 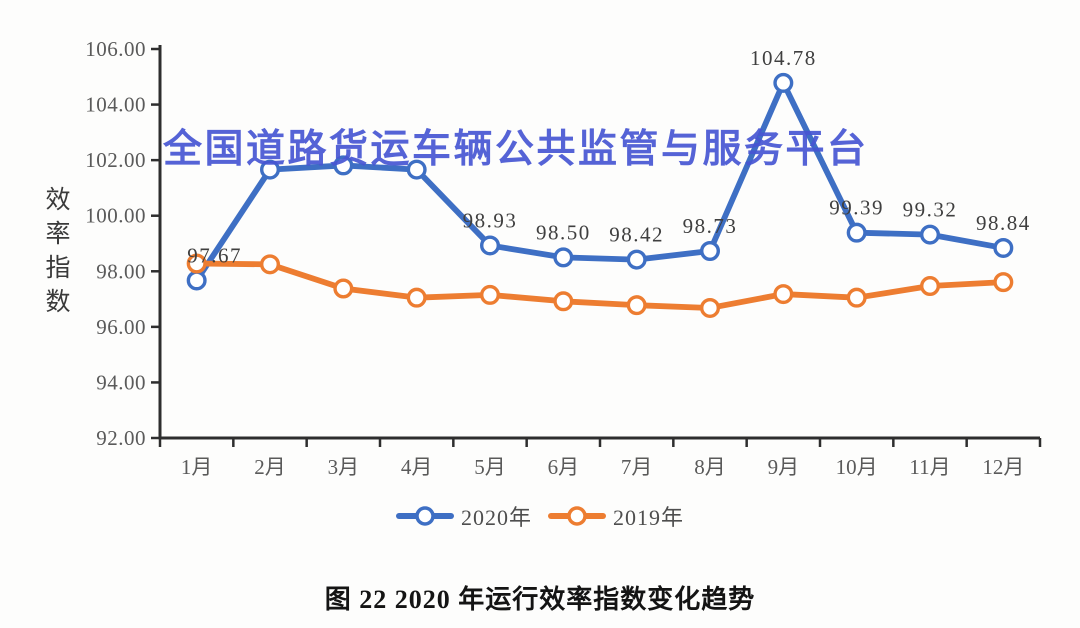 I want to click on legend-marker-2020-icon, so click(x=424, y=516).